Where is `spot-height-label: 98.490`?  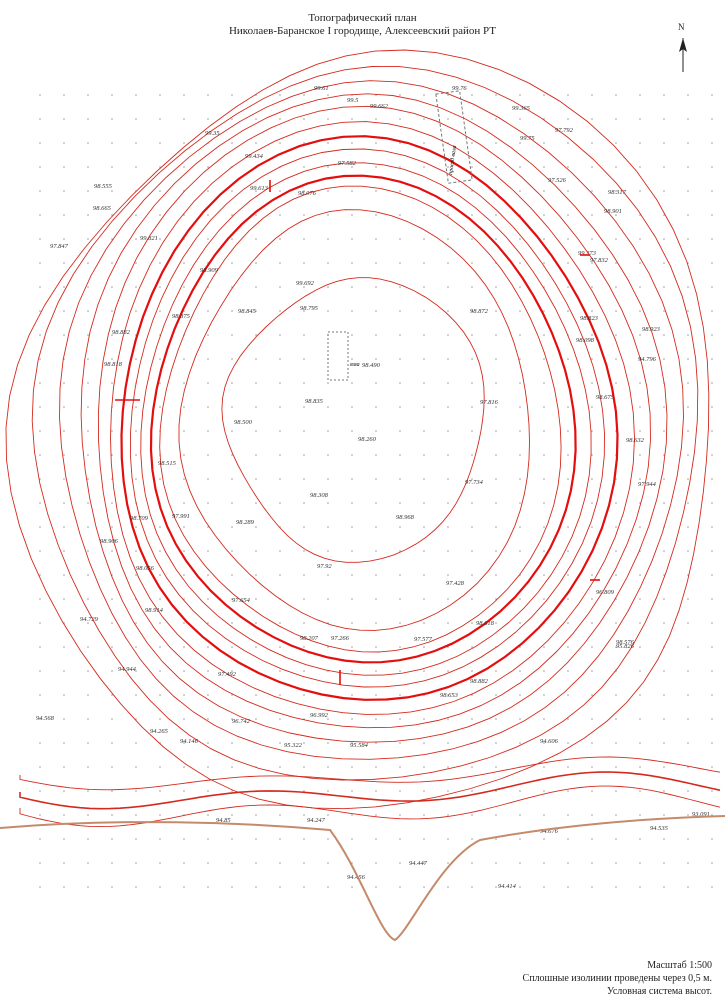 spot-height-label: 98.490 is located at coordinates (371, 365).